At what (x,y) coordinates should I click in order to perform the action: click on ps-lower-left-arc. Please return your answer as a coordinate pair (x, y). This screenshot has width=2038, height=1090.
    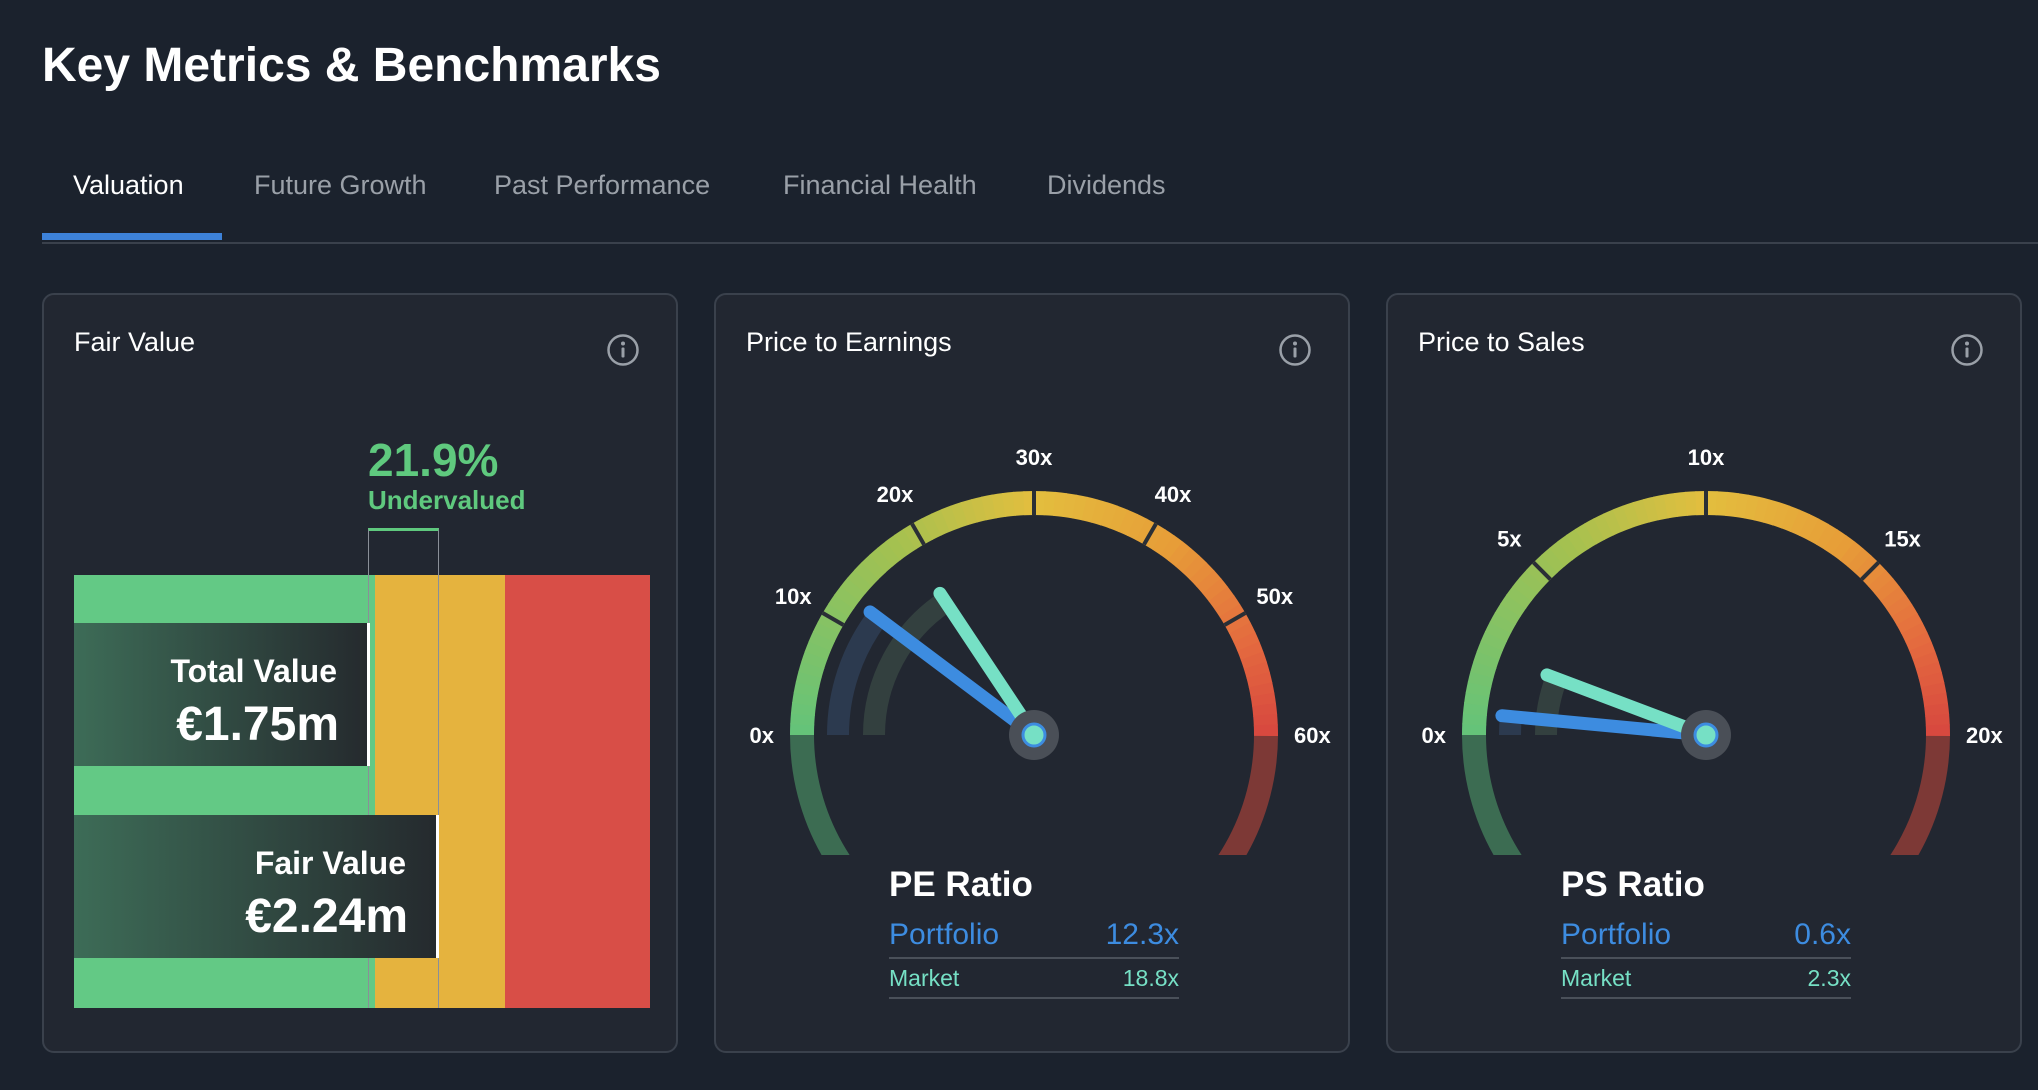
    Looking at the image, I should click on (1492, 794).